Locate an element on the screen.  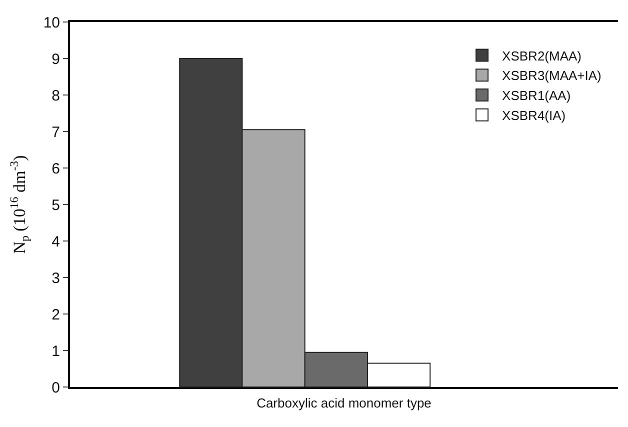
y-tick-label: 8 is located at coordinates (56, 95).